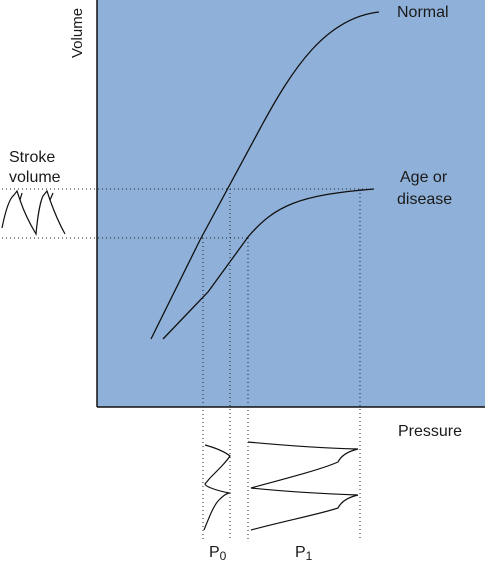 Image resolution: width=485 pixels, height=563 pixels. Describe the element at coordinates (268, 264) in the screenshot. I see `series-line-age-or-disease` at that location.